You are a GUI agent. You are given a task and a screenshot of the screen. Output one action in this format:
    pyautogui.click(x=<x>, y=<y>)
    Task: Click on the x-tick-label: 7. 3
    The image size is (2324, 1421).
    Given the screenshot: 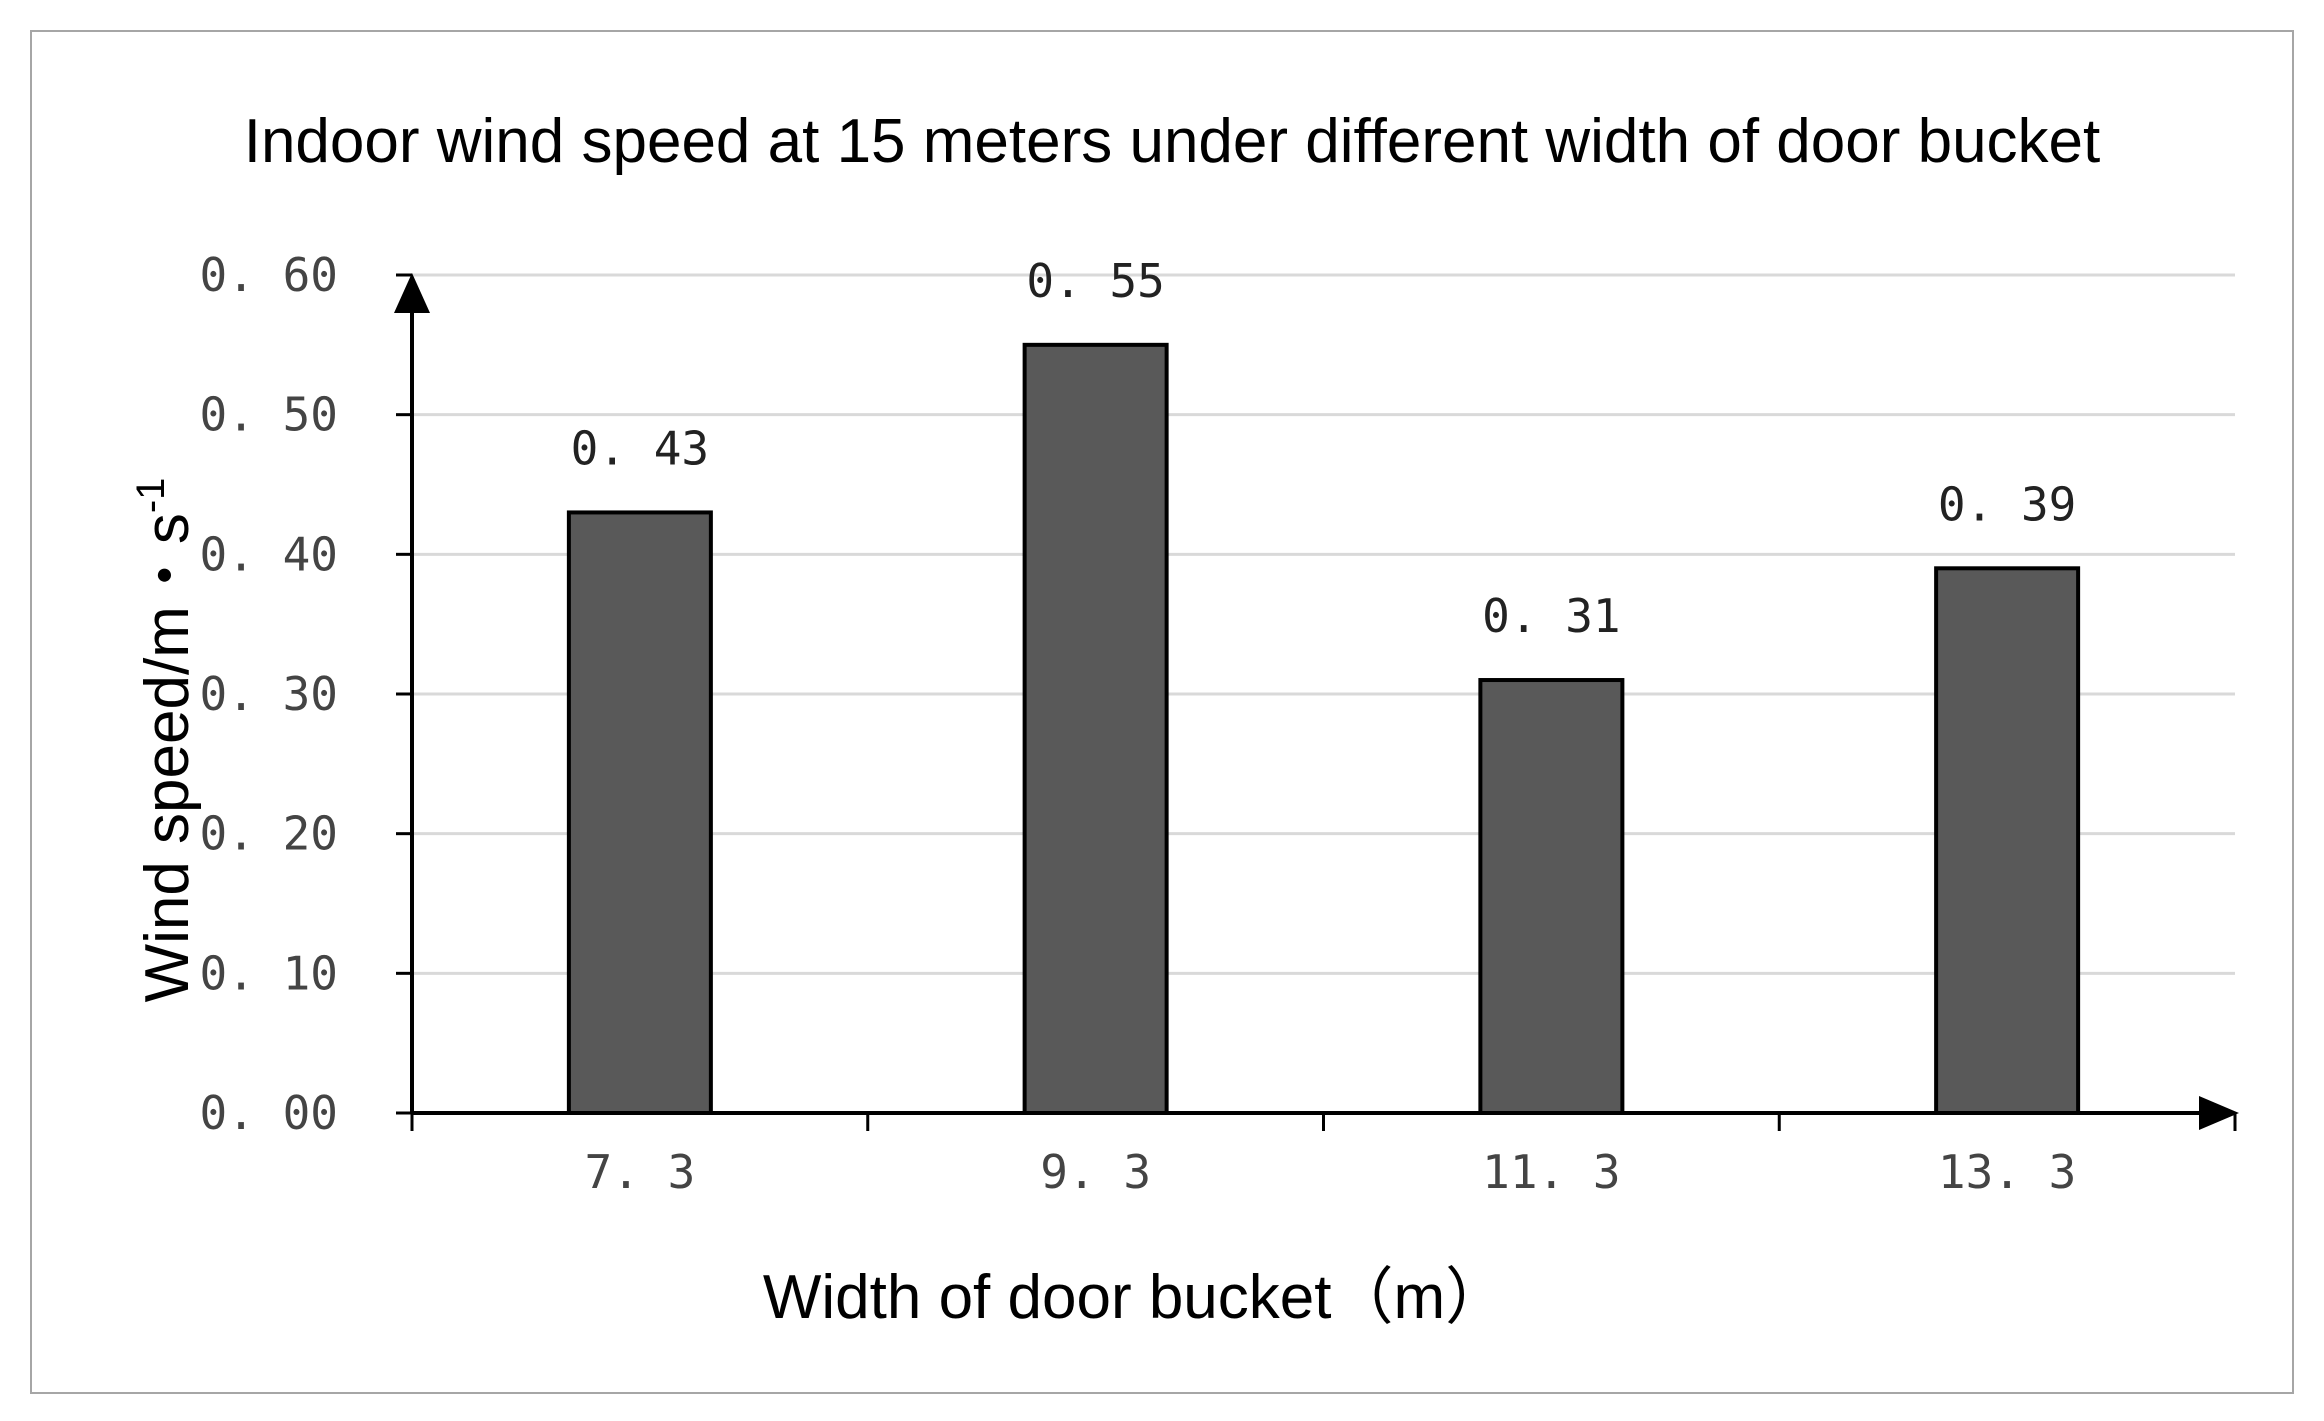 What is the action you would take?
    pyautogui.click(x=639, y=1172)
    